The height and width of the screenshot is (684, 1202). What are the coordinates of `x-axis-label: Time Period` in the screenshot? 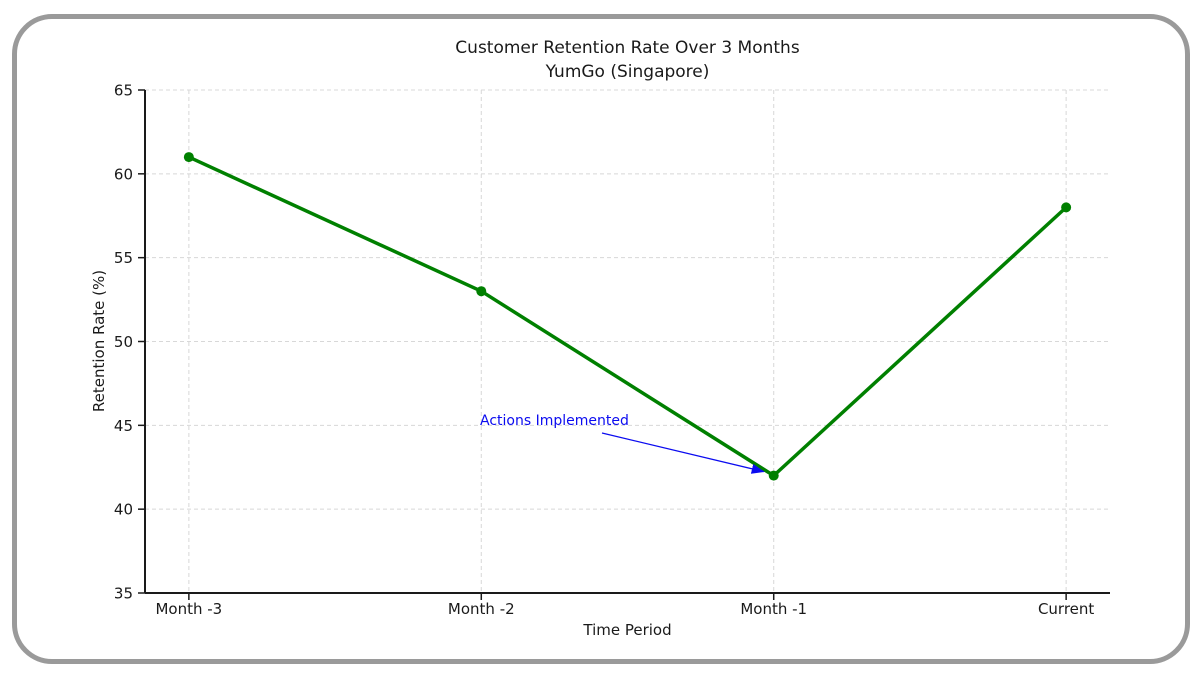 It's located at (627, 630).